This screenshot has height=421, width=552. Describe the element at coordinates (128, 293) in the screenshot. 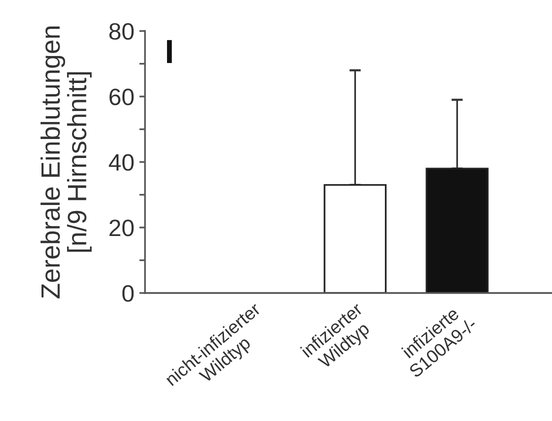

I see `y-tick-label: 0` at that location.